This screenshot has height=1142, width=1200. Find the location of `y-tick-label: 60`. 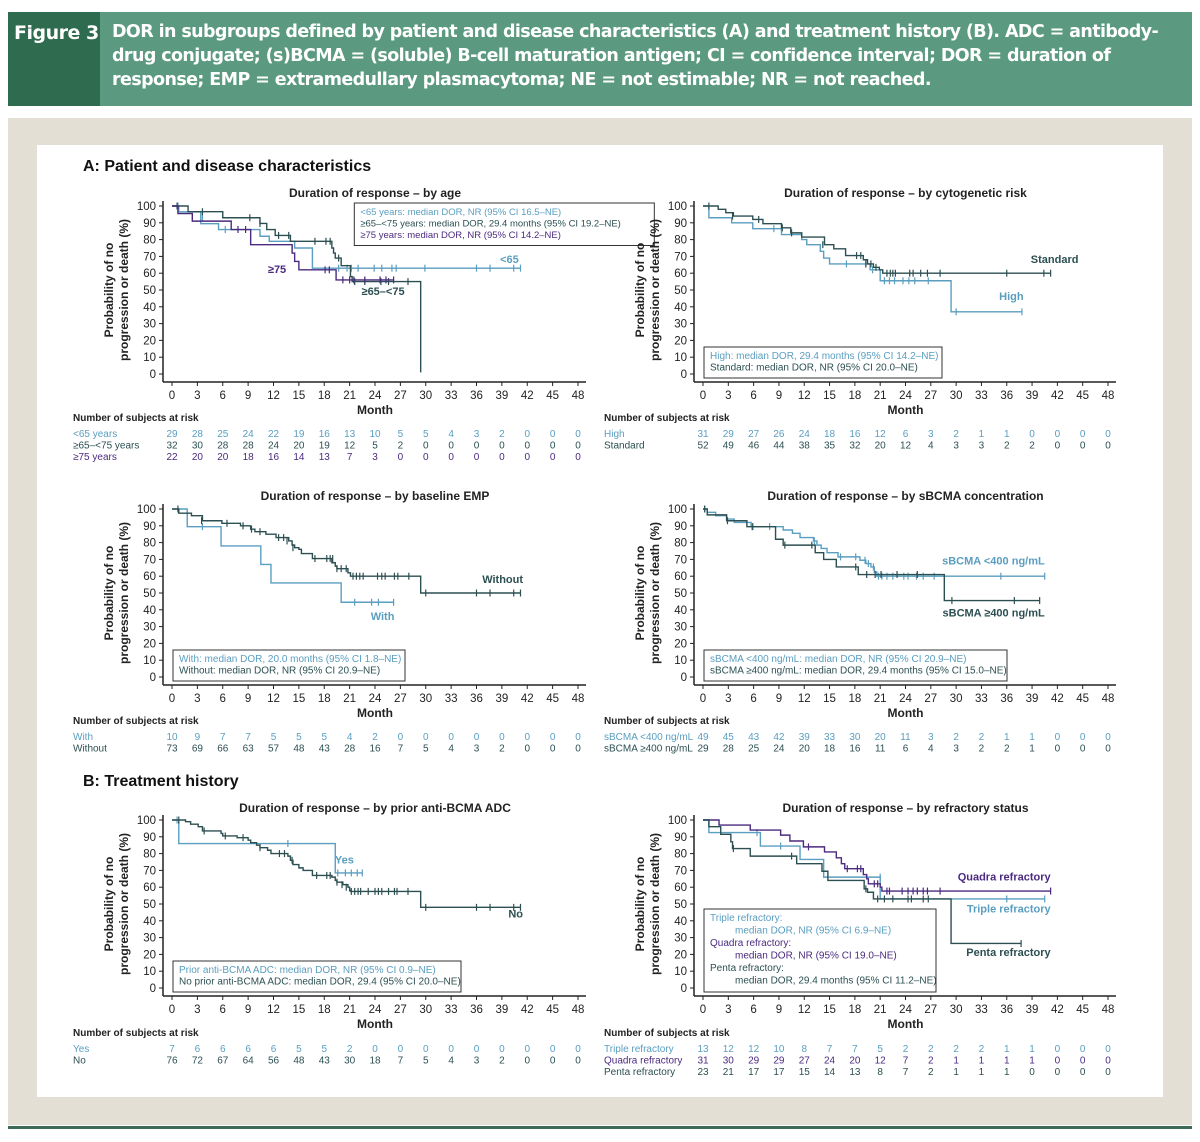

y-tick-label: 60 is located at coordinates (149, 888).